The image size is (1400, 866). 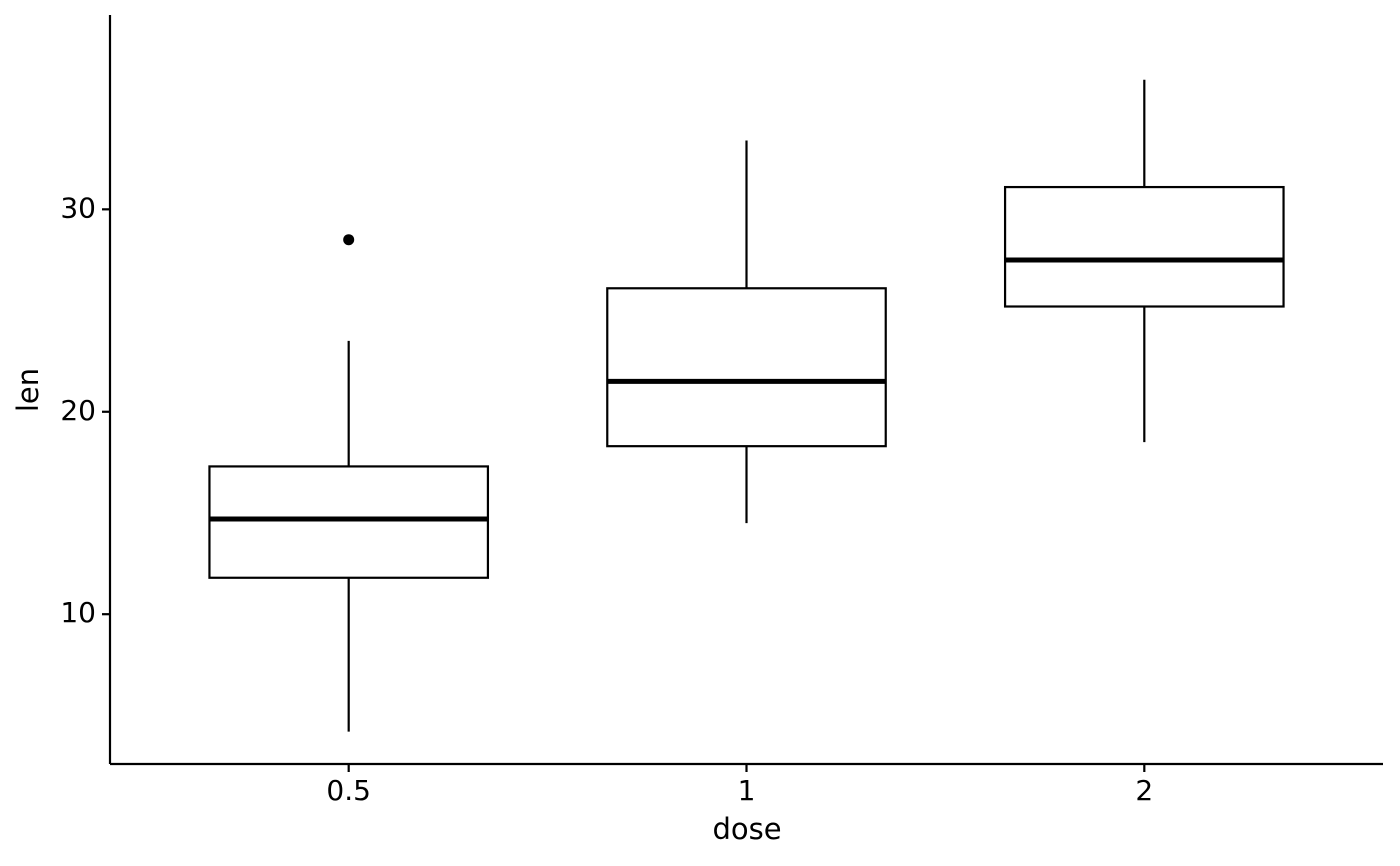 What do you see at coordinates (1144, 790) in the screenshot?
I see `x-tick-label: 2` at bounding box center [1144, 790].